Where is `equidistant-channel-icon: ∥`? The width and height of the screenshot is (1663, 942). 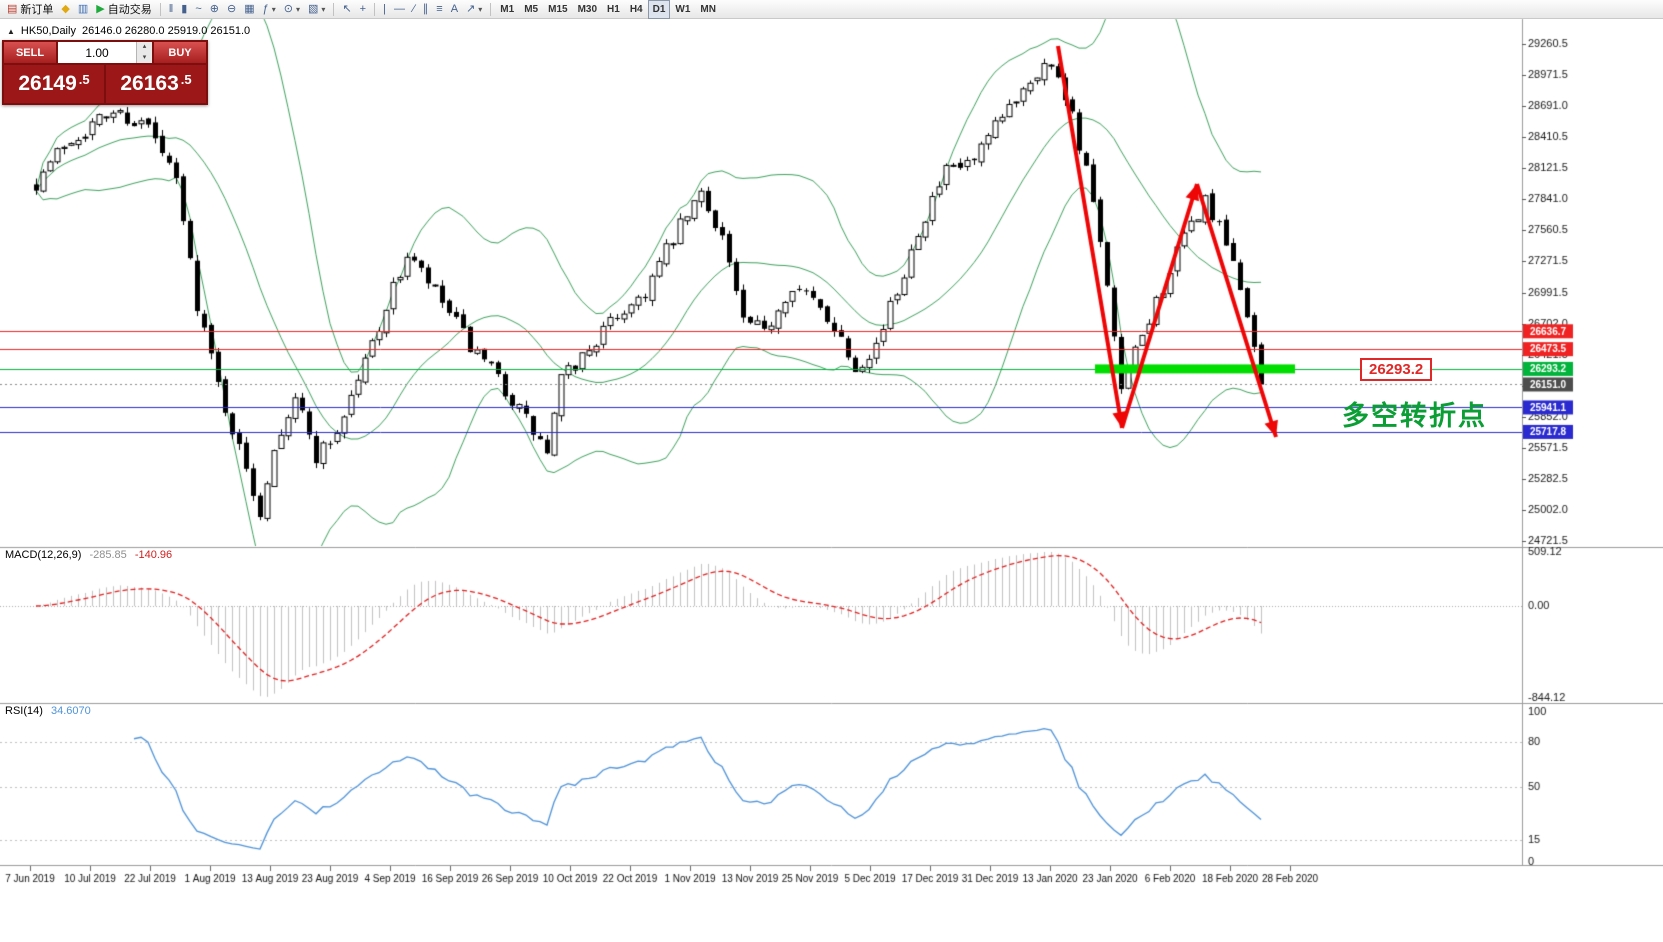
equidistant-channel-icon: ∥ is located at coordinates (425, 8).